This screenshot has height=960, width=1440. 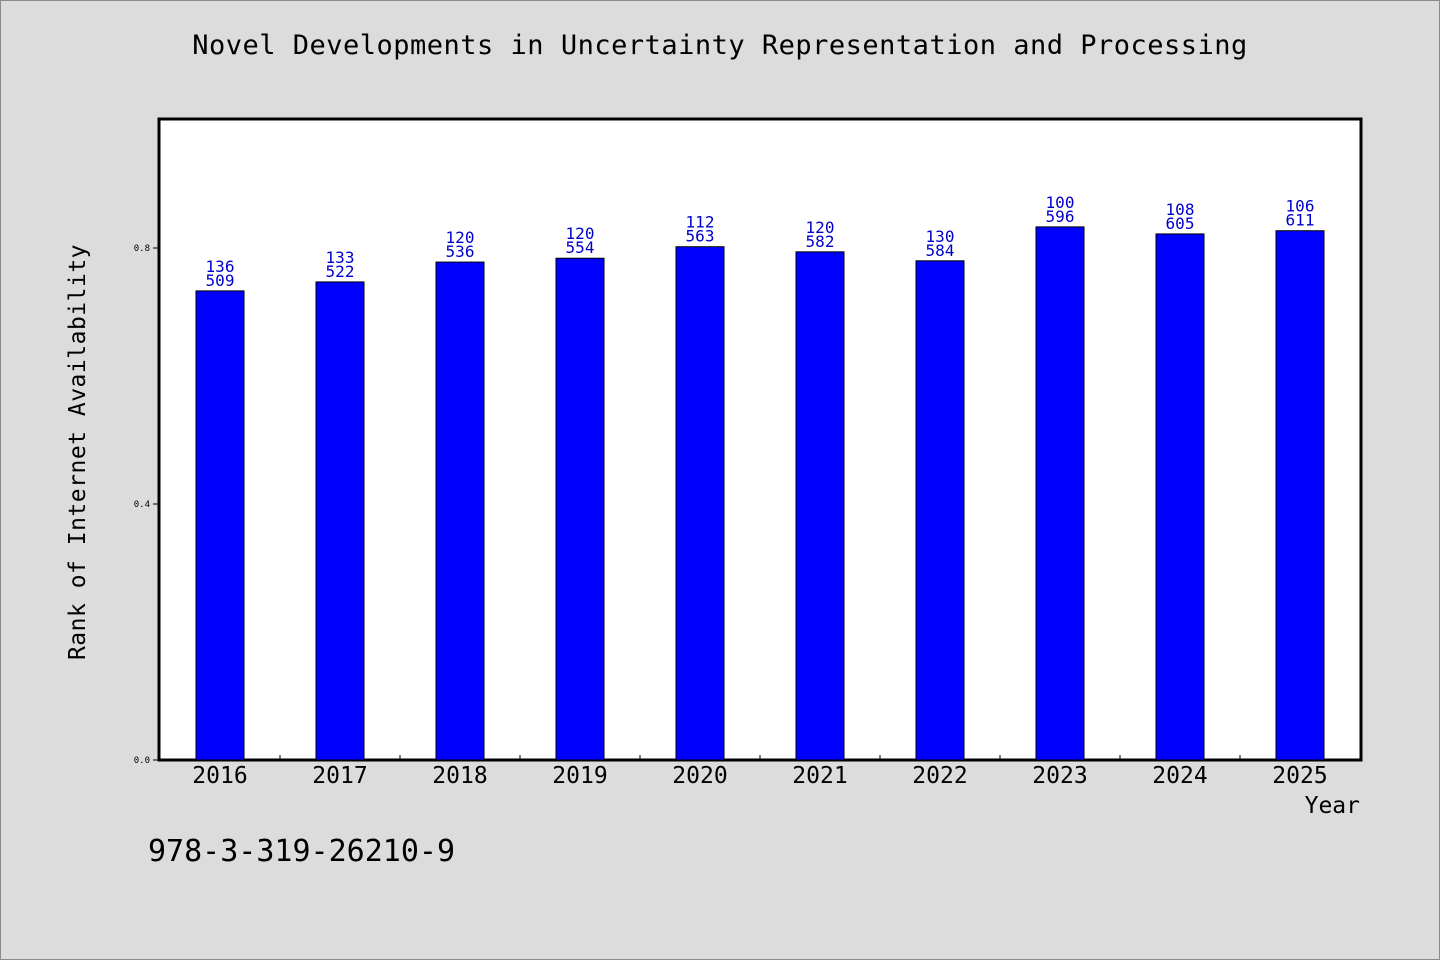 I want to click on bar-2016, so click(x=220, y=525).